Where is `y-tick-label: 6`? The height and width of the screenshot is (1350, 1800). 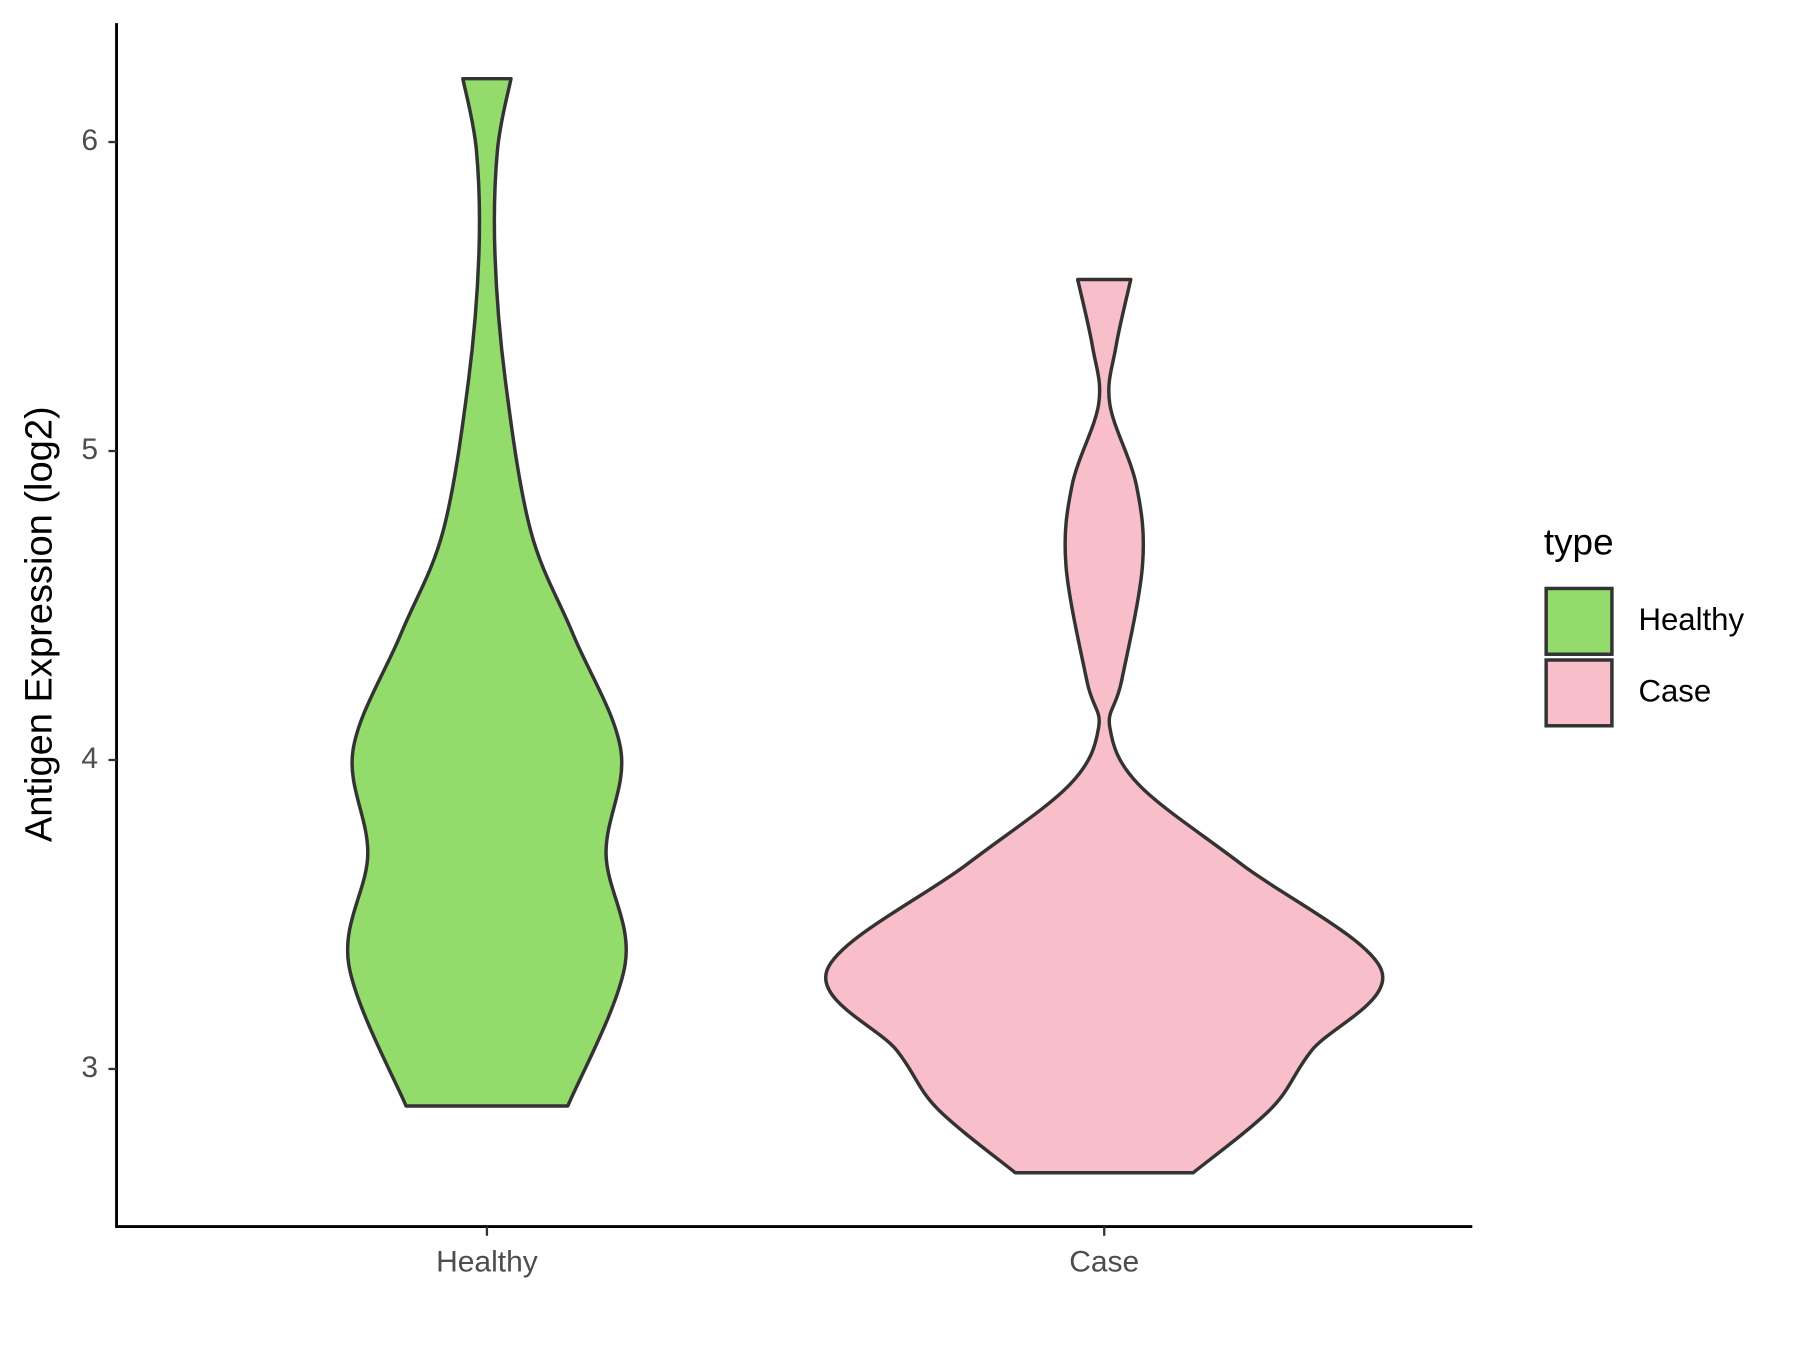 y-tick-label: 6 is located at coordinates (89, 140).